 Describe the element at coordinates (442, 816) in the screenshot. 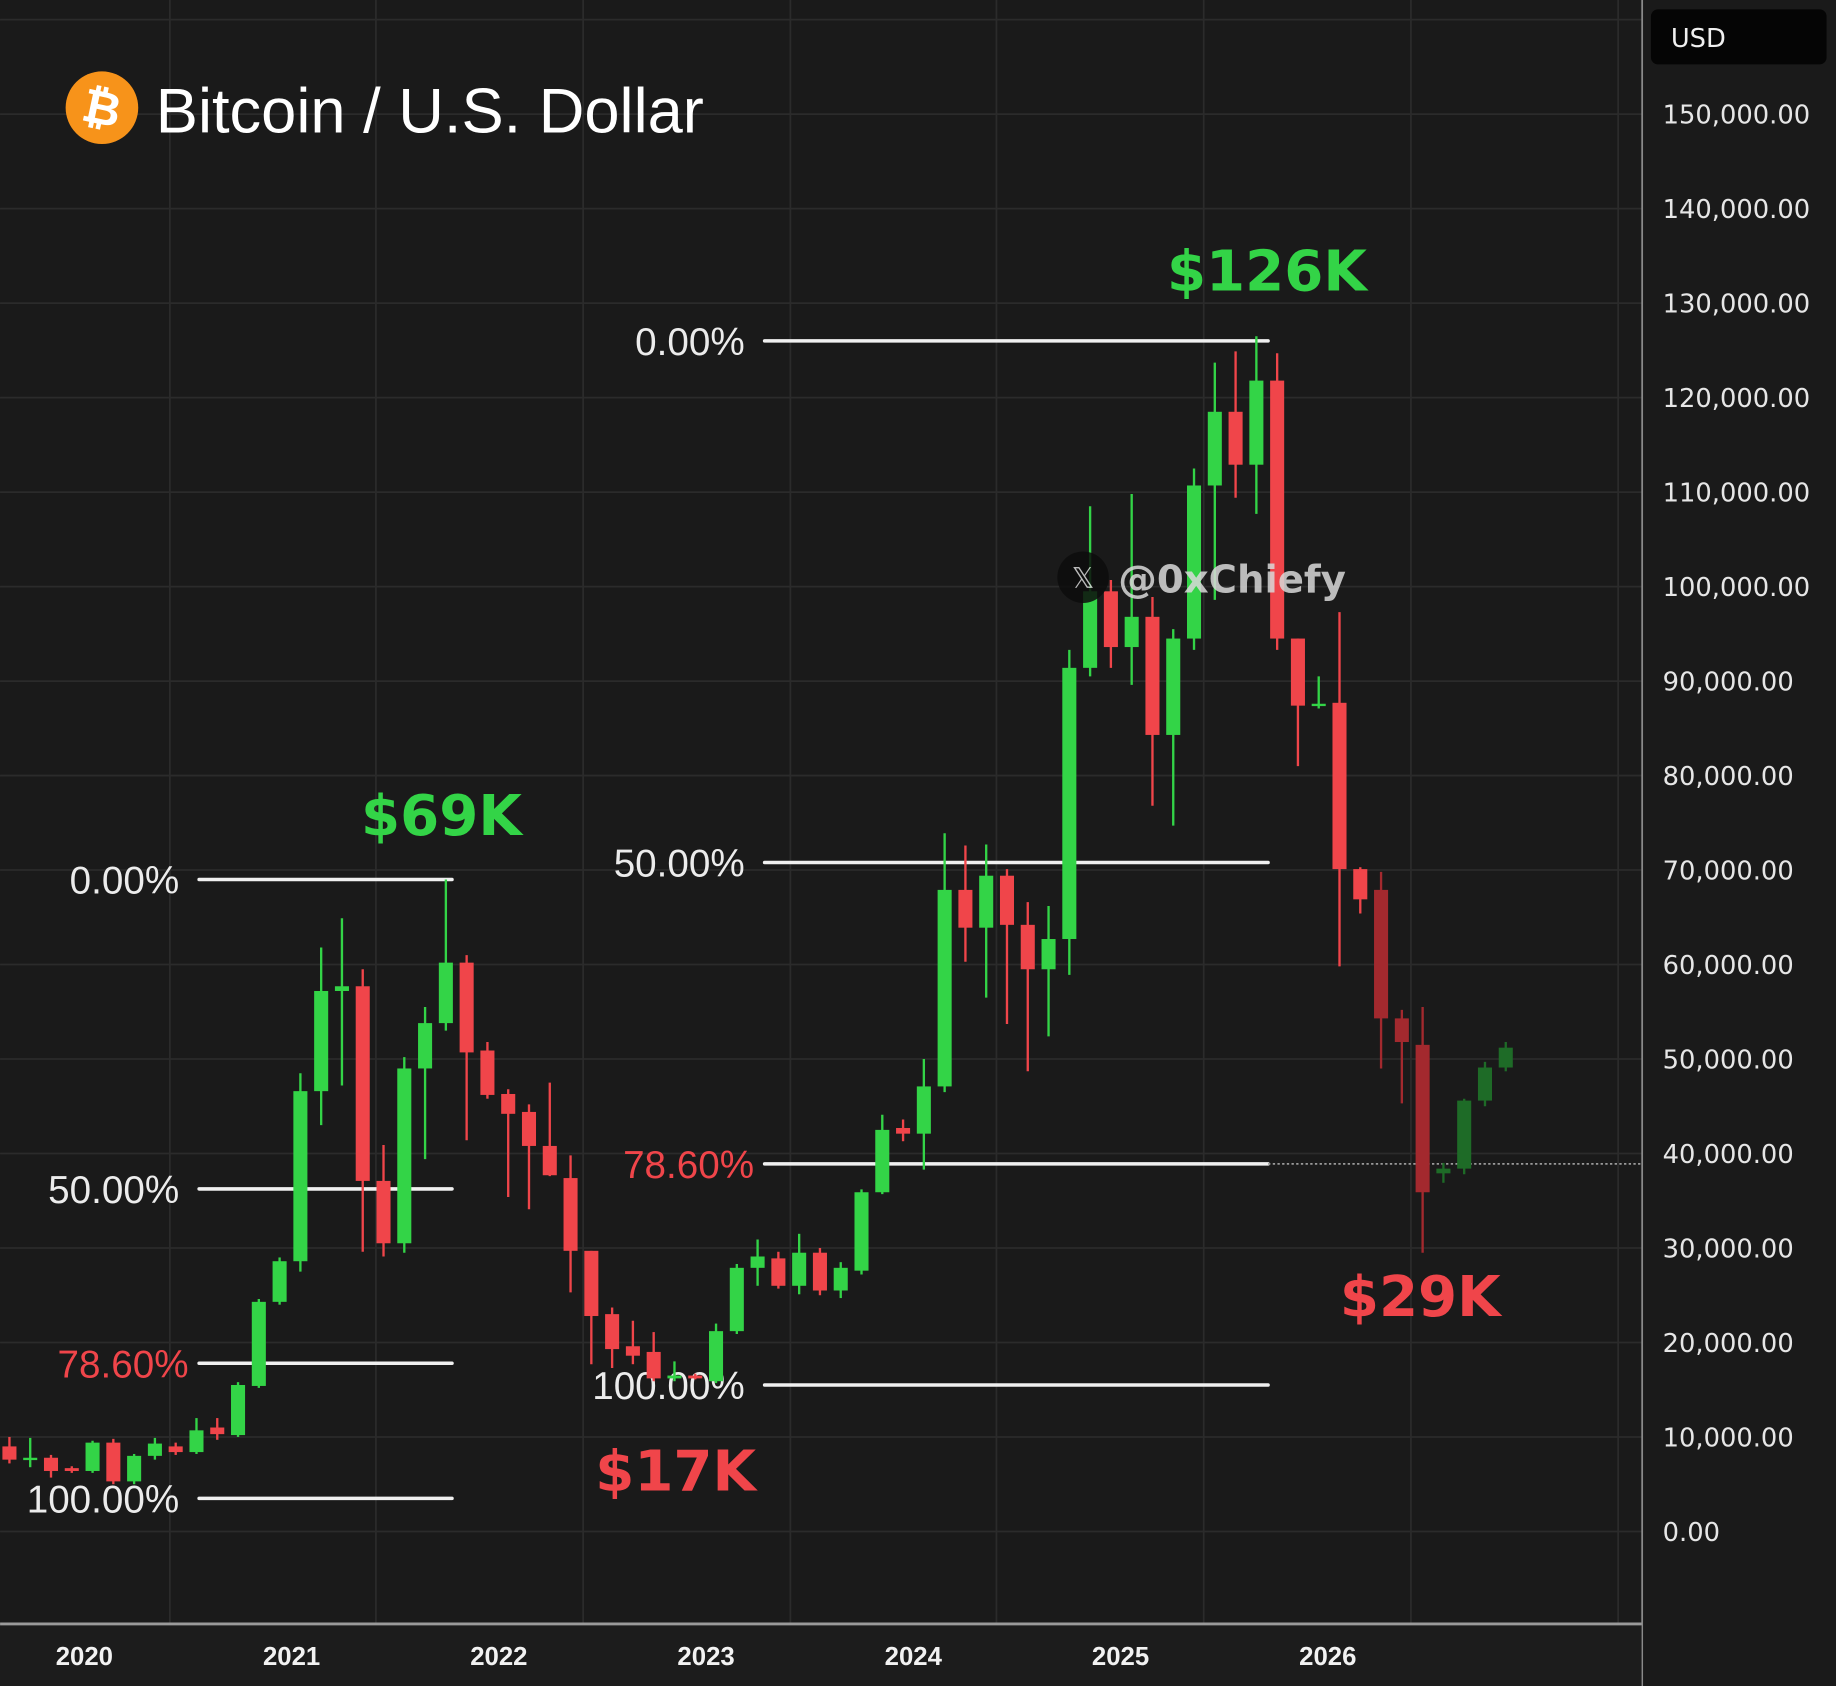

I see `annotation-peak-2021: $69K` at that location.